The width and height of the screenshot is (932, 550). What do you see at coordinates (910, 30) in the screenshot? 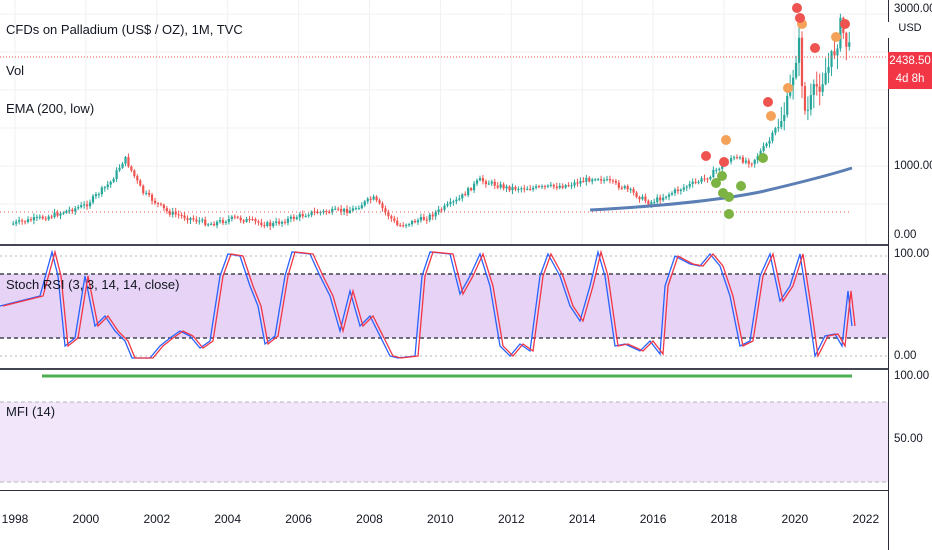
I see `currency-badge: USD` at bounding box center [910, 30].